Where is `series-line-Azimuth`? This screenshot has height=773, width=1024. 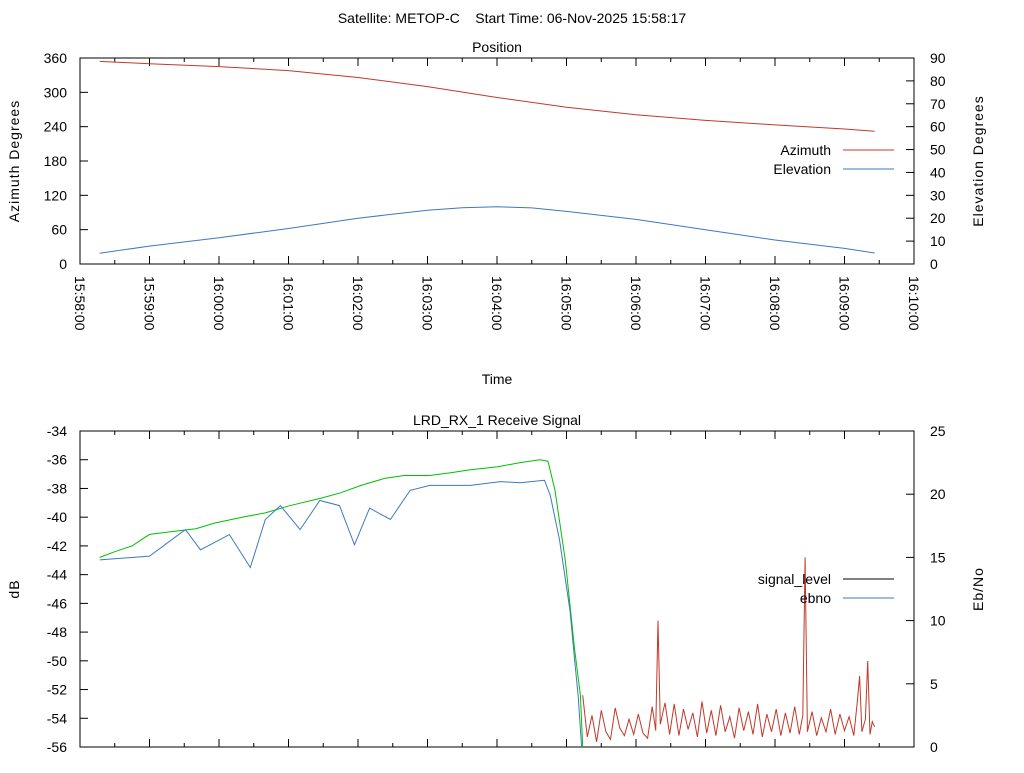 series-line-Azimuth is located at coordinates (487, 96).